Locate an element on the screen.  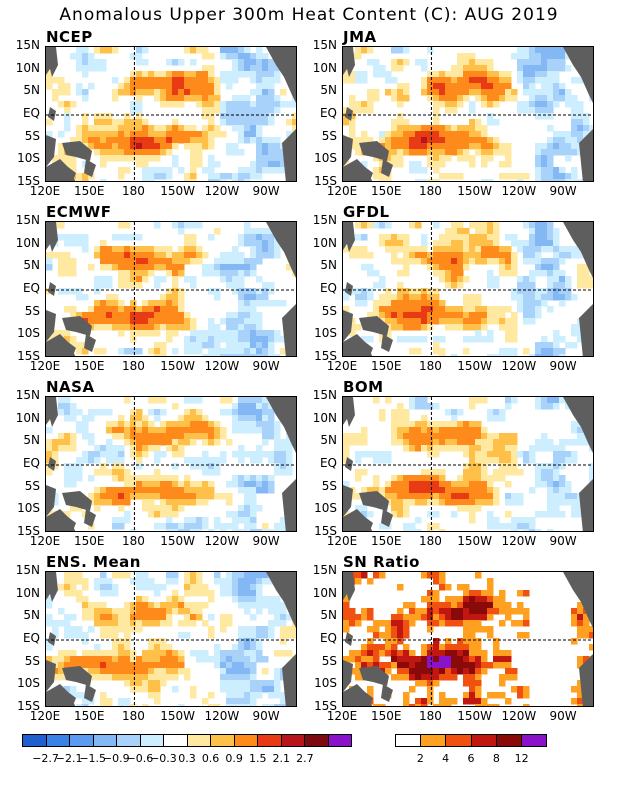
colorbar-label: 0.3 is located at coordinates (187, 758).